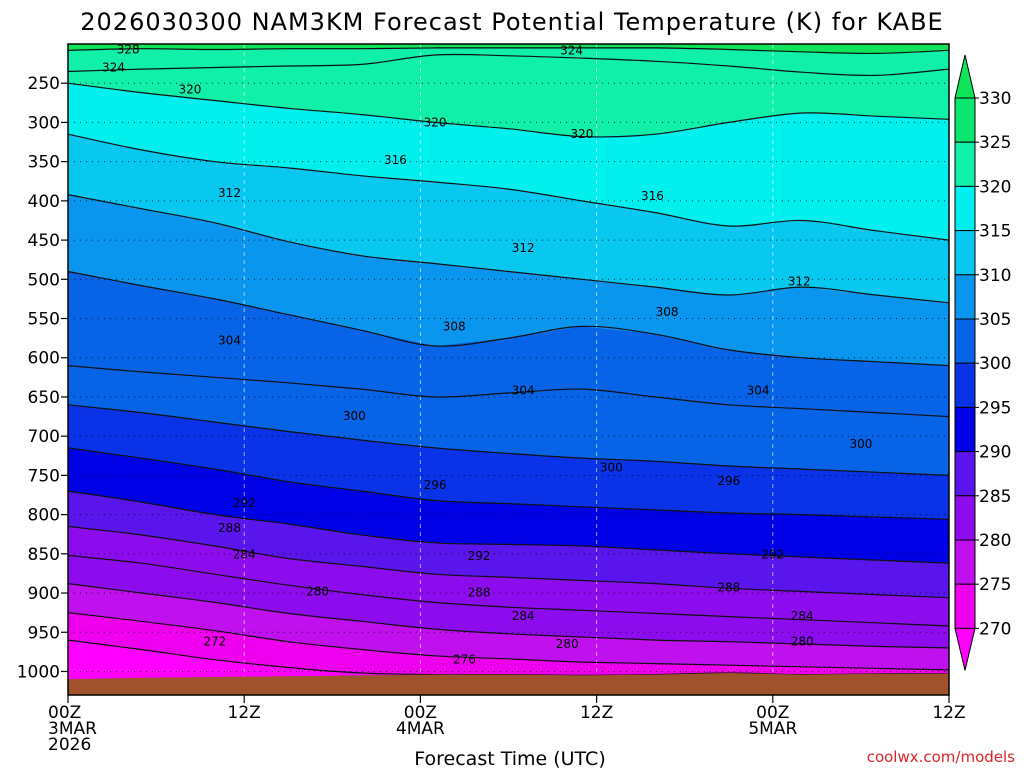 The width and height of the screenshot is (1024, 768). I want to click on y-tick-label-250: 250, so click(44, 84).